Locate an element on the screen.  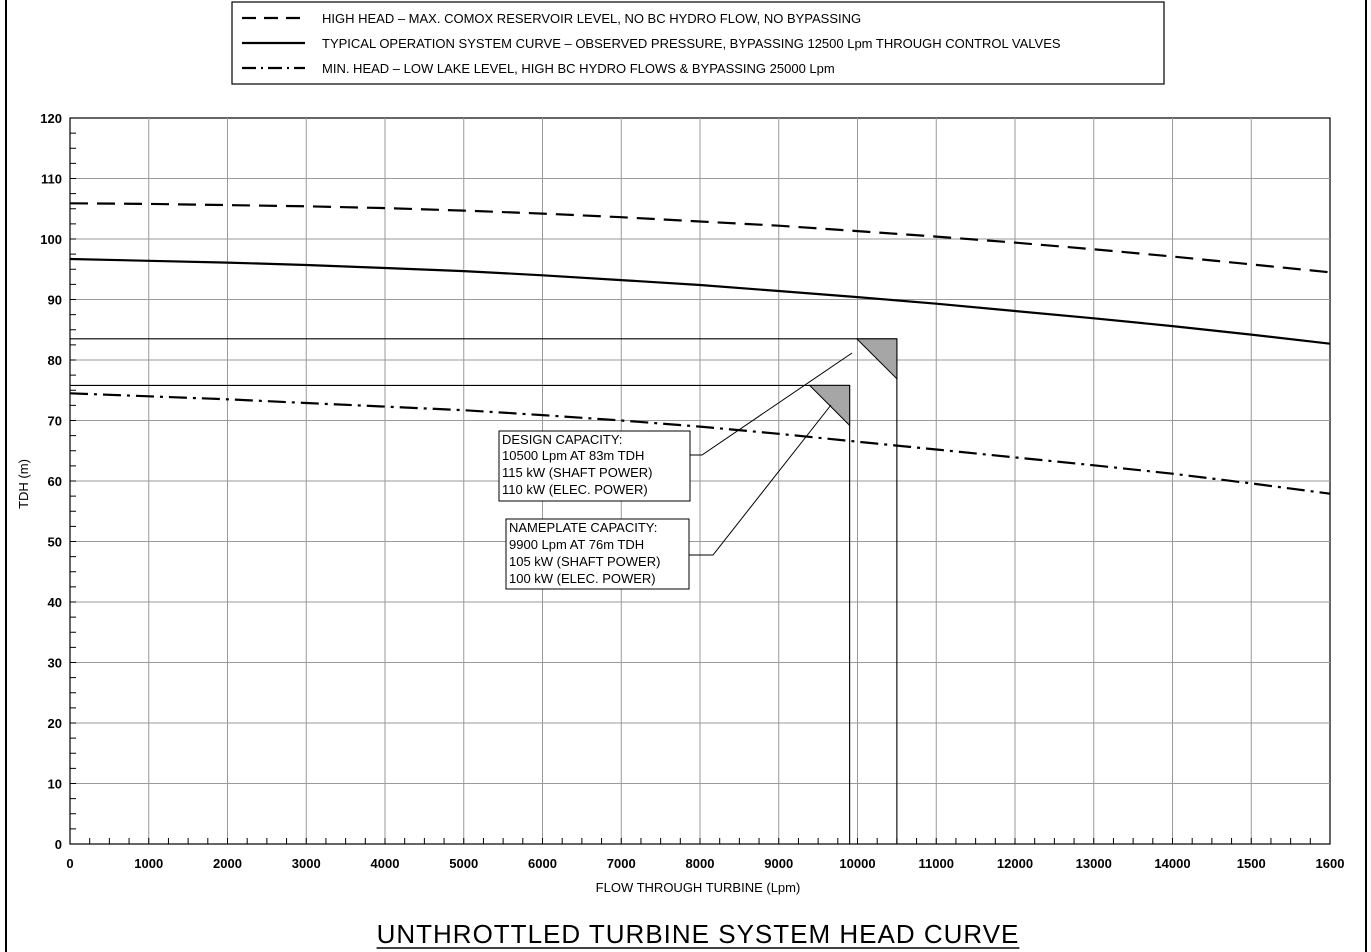
nameplate-capacity-box is located at coordinates (597, 554).